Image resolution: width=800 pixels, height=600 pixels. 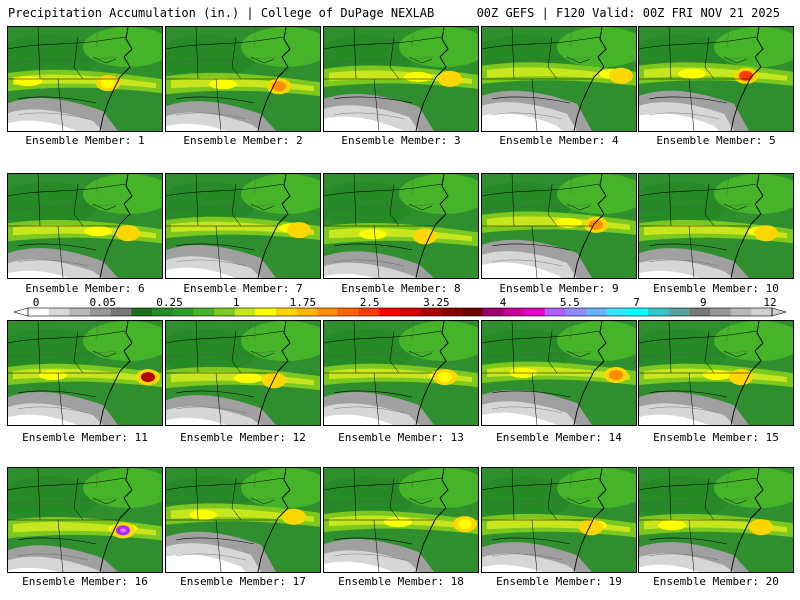 I want to click on colorbar-frame, so click(x=400, y=312).